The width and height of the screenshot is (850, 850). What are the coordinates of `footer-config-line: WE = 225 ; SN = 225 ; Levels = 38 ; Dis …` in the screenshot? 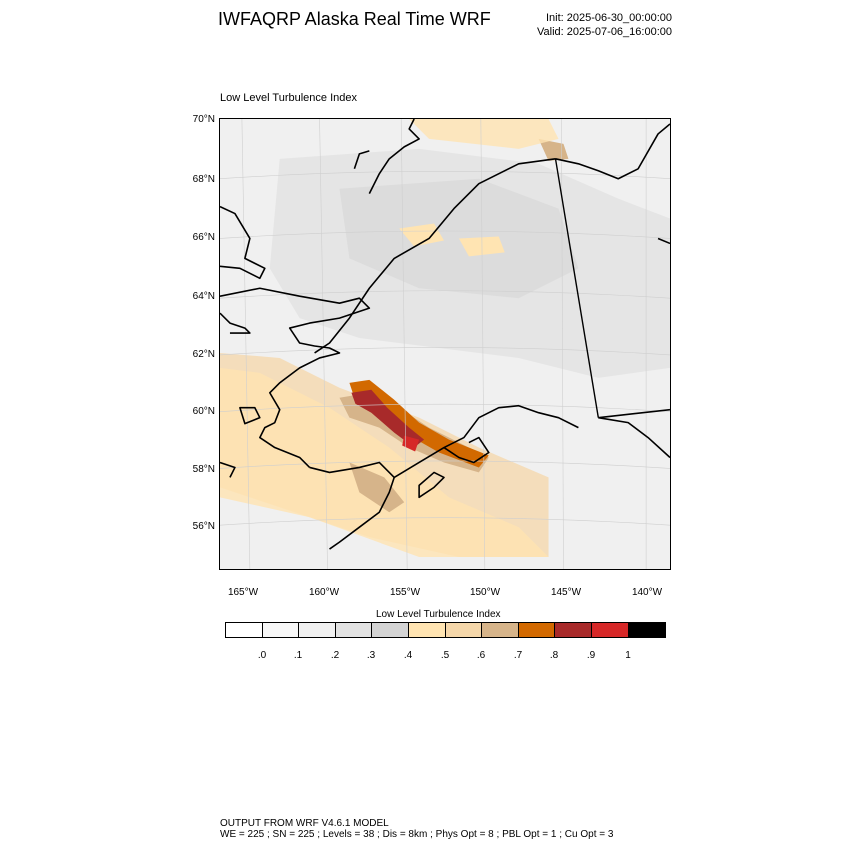 It's located at (417, 834).